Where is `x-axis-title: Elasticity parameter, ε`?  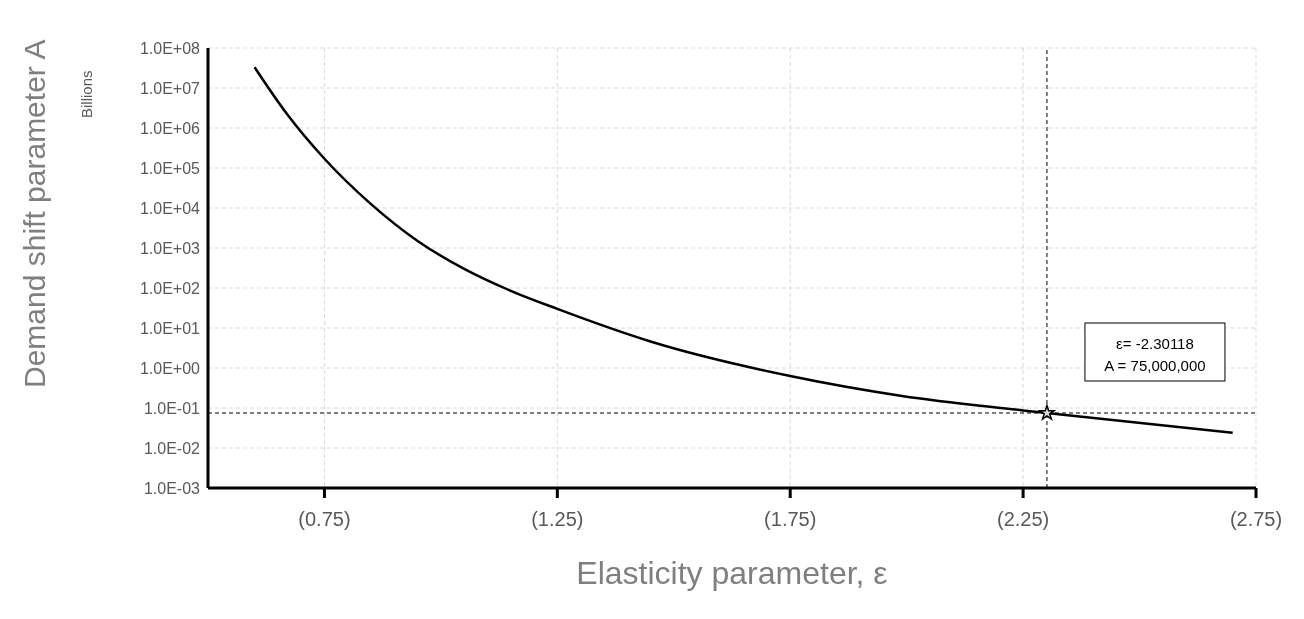
x-axis-title: Elasticity parameter, ε is located at coordinates (732, 573).